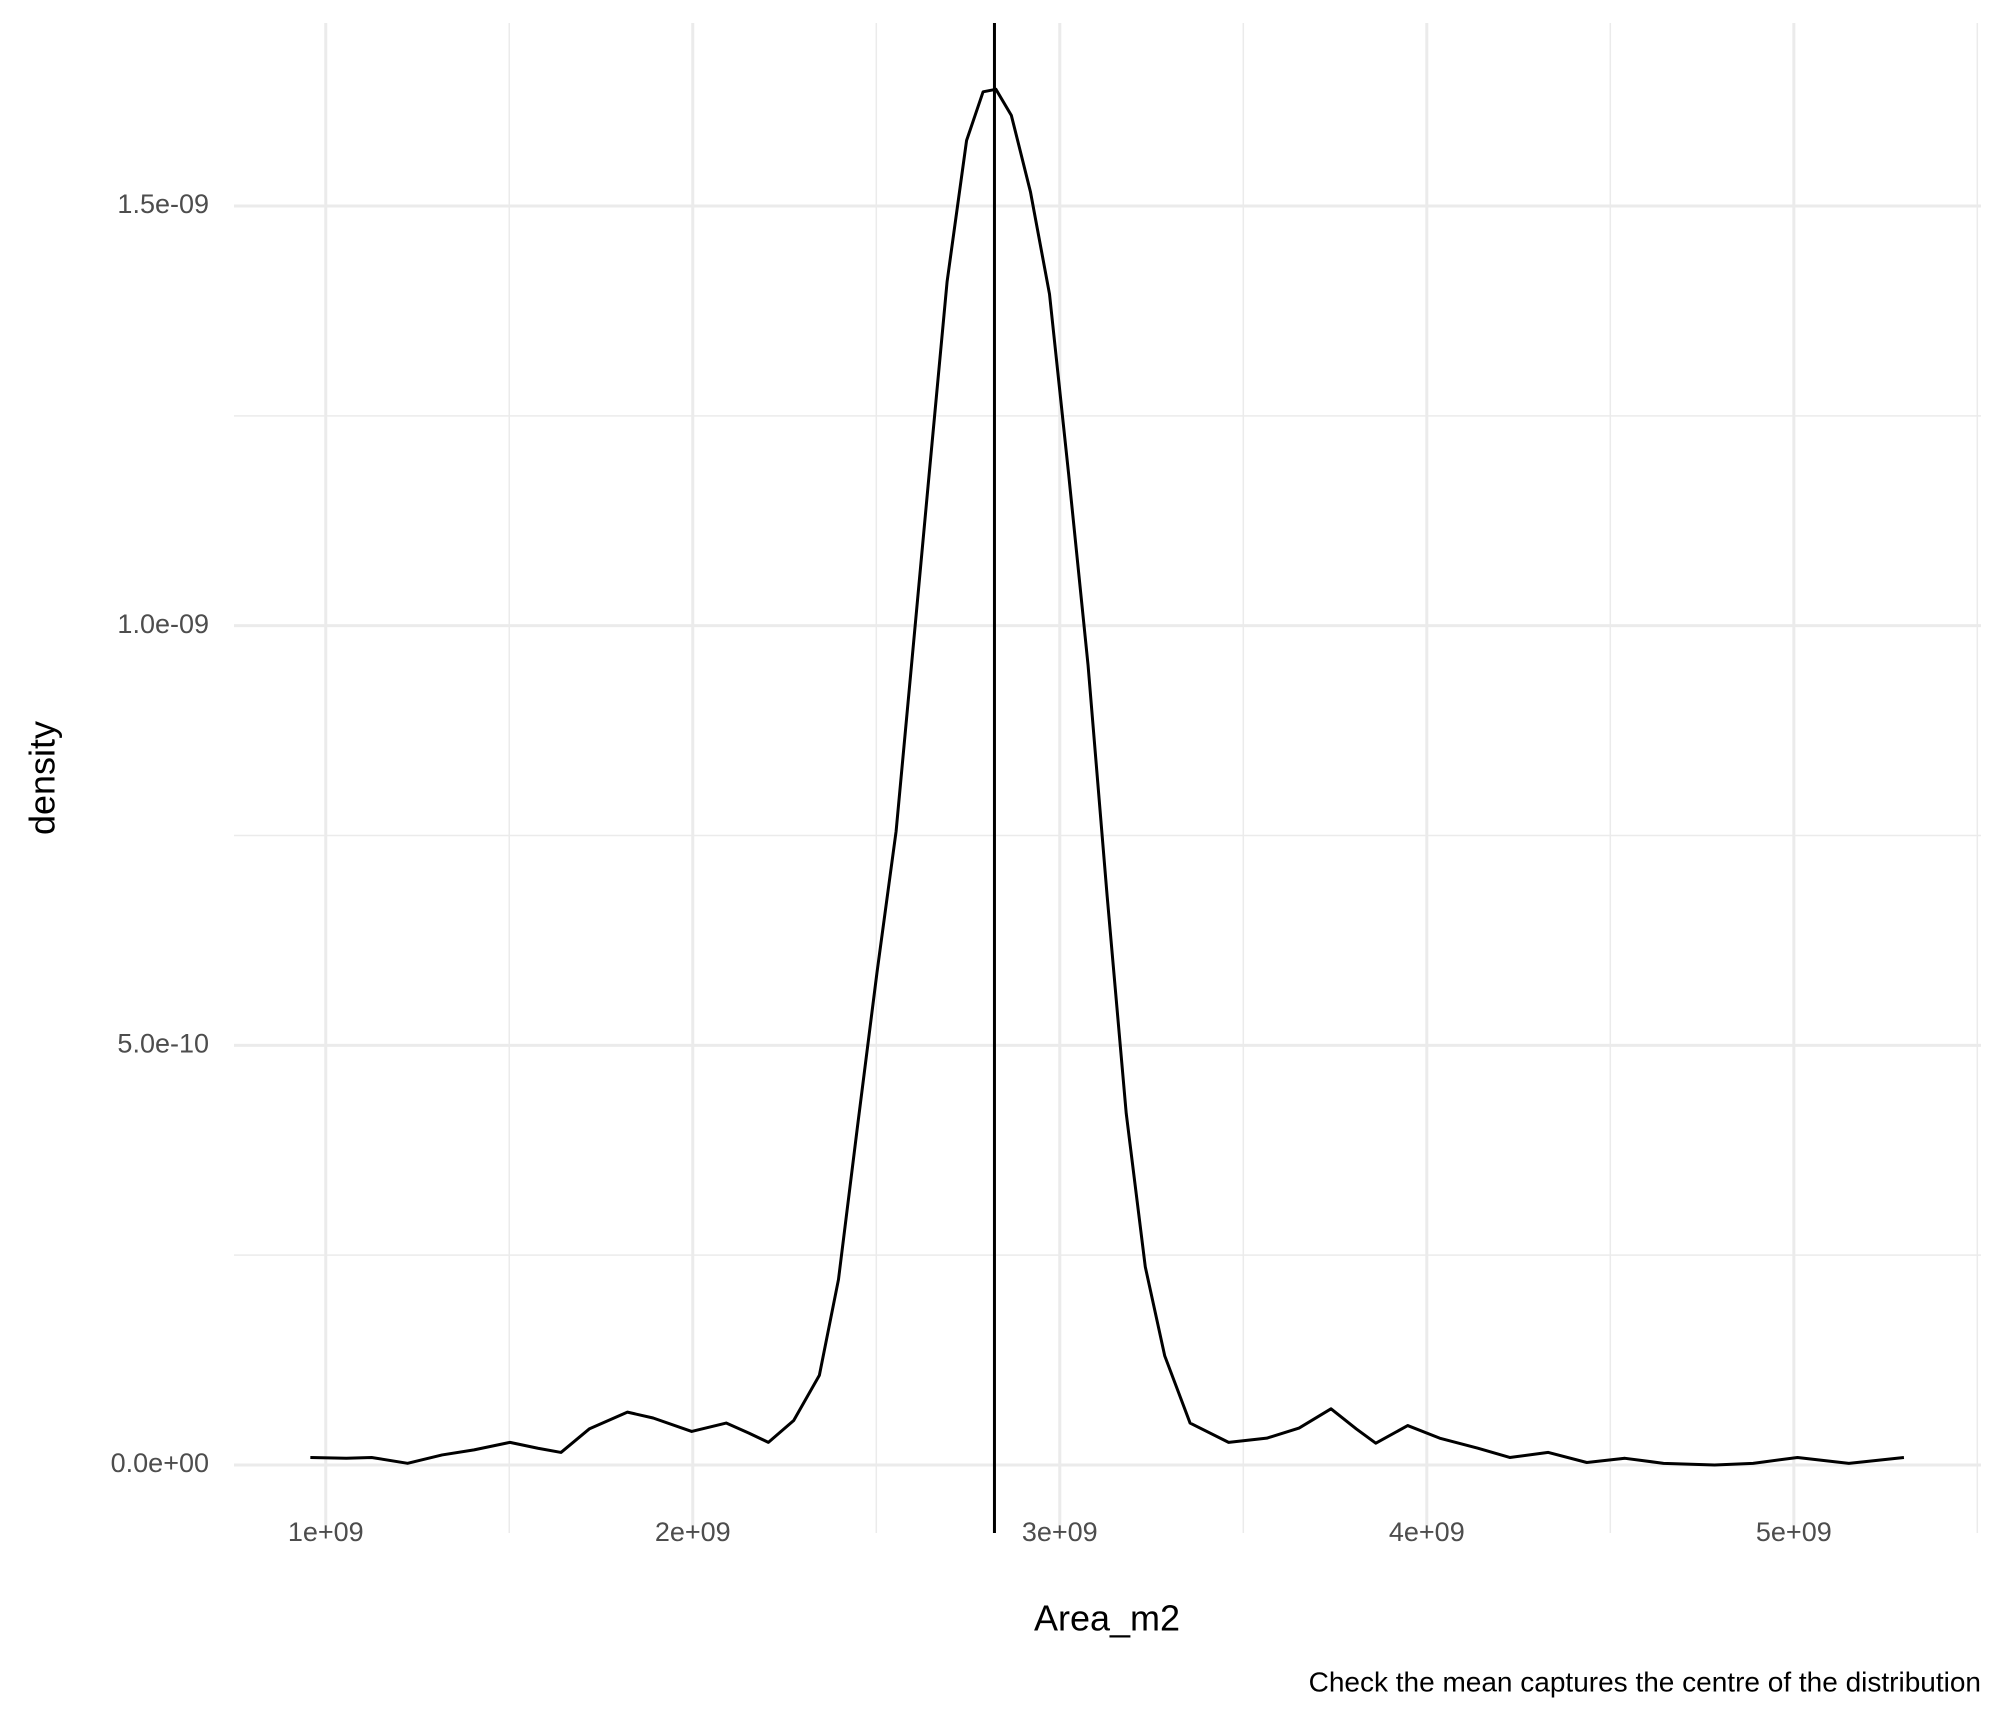 The image size is (1996, 1718). Describe the element at coordinates (1794, 1532) in the screenshot. I see `x-tick-label: 5e+09` at that location.